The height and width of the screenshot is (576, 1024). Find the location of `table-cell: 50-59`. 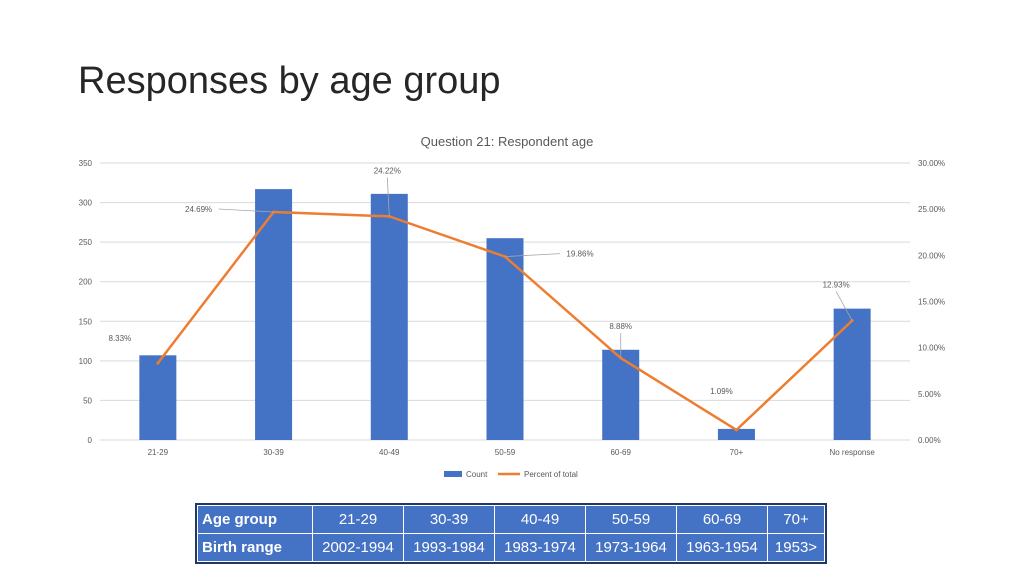

table-cell: 50-59 is located at coordinates (631, 519).